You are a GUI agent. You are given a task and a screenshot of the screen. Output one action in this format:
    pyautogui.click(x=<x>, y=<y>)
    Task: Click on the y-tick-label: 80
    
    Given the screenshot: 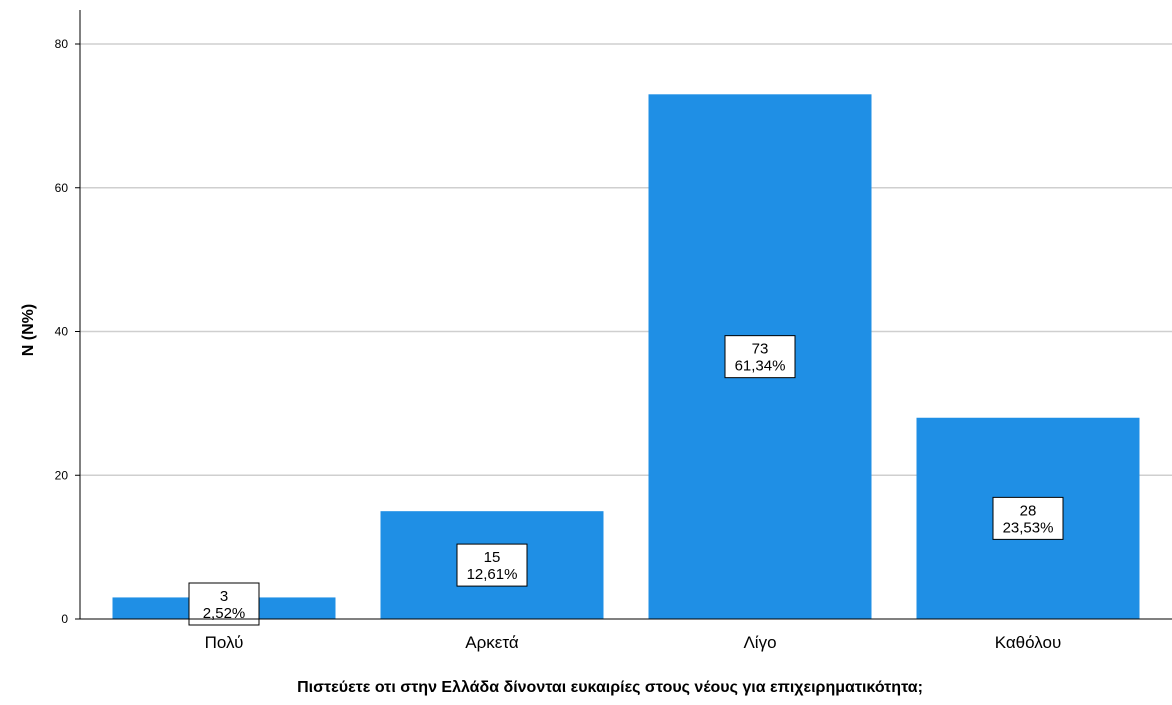 What is the action you would take?
    pyautogui.click(x=62, y=44)
    